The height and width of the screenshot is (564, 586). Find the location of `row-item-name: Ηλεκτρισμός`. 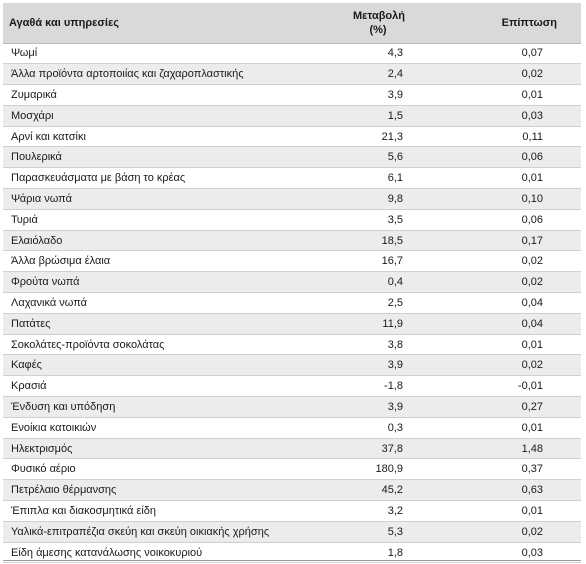

row-item-name: Ηλεκτρισμός is located at coordinates (154, 449).